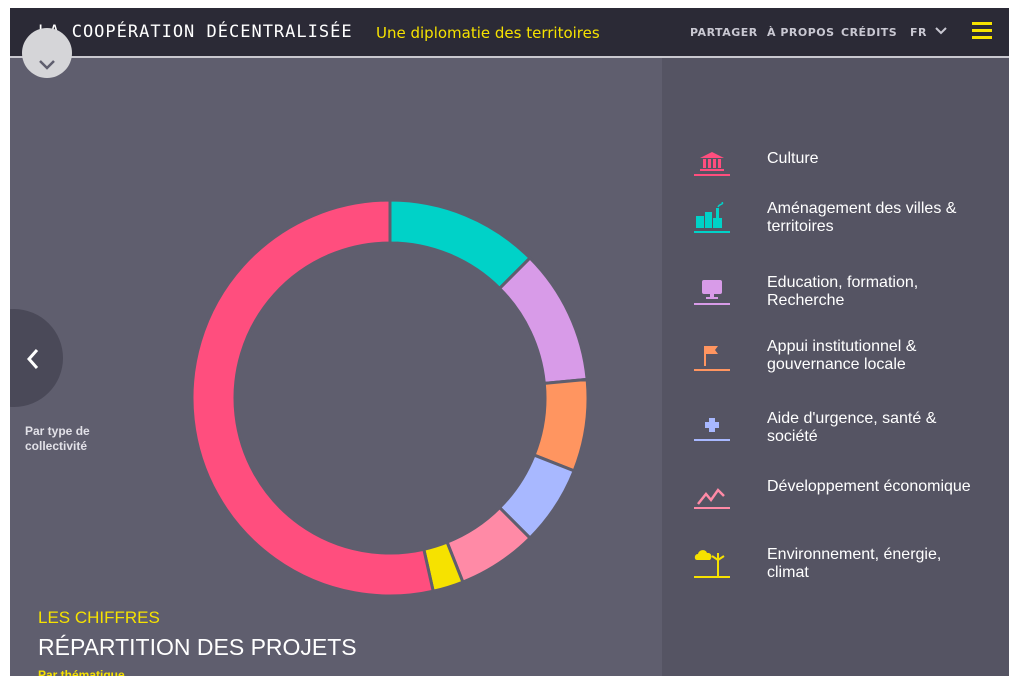 The height and width of the screenshot is (682, 1018). What do you see at coordinates (982, 31) in the screenshot?
I see `menu-icon` at bounding box center [982, 31].